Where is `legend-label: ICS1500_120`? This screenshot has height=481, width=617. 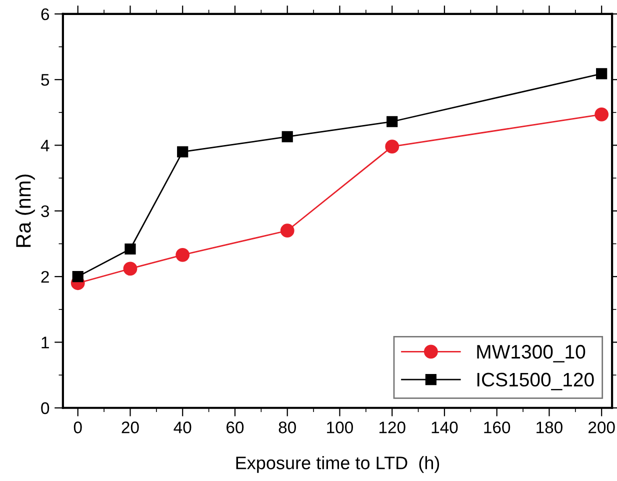 legend-label: ICS1500_120 is located at coordinates (535, 381).